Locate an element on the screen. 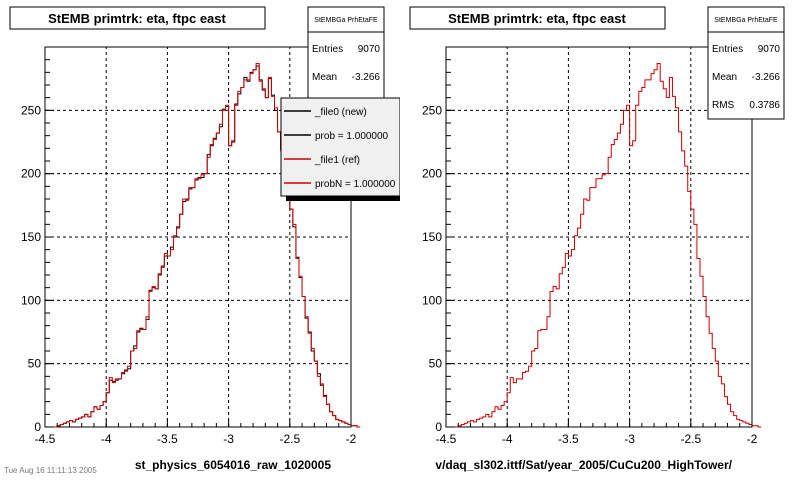  legend-frame is located at coordinates (340, 147).